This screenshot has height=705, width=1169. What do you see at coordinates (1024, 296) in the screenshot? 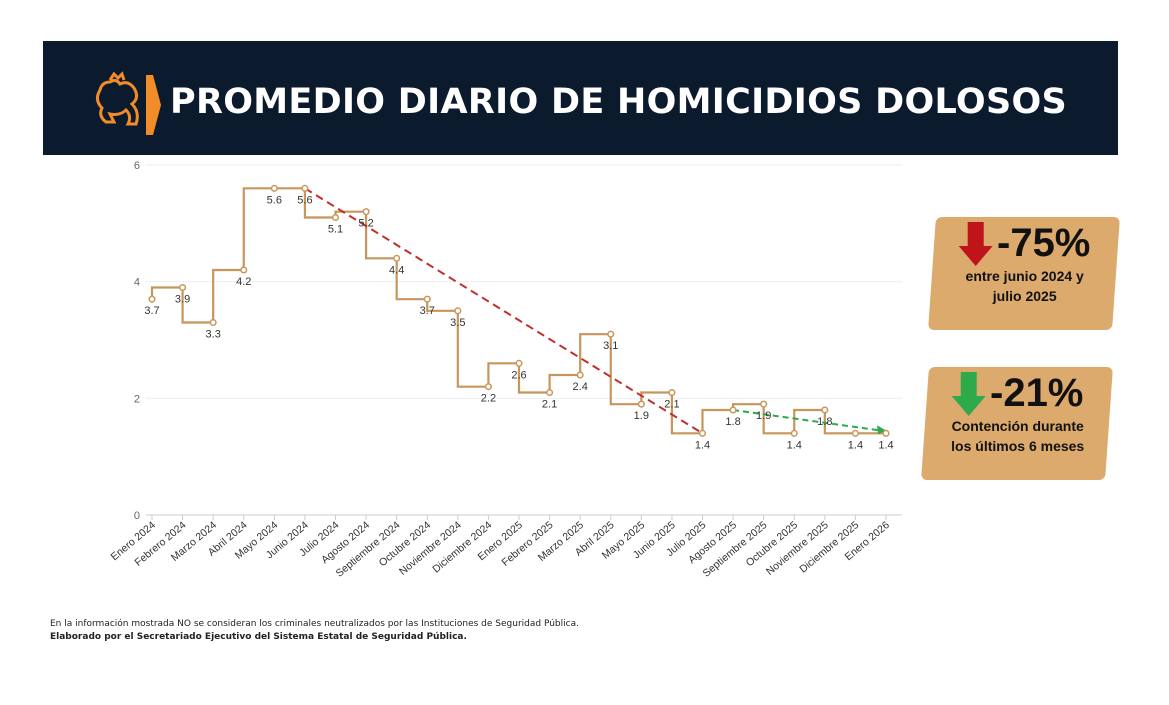
I see `callout-text: julio 2025` at bounding box center [1024, 296].